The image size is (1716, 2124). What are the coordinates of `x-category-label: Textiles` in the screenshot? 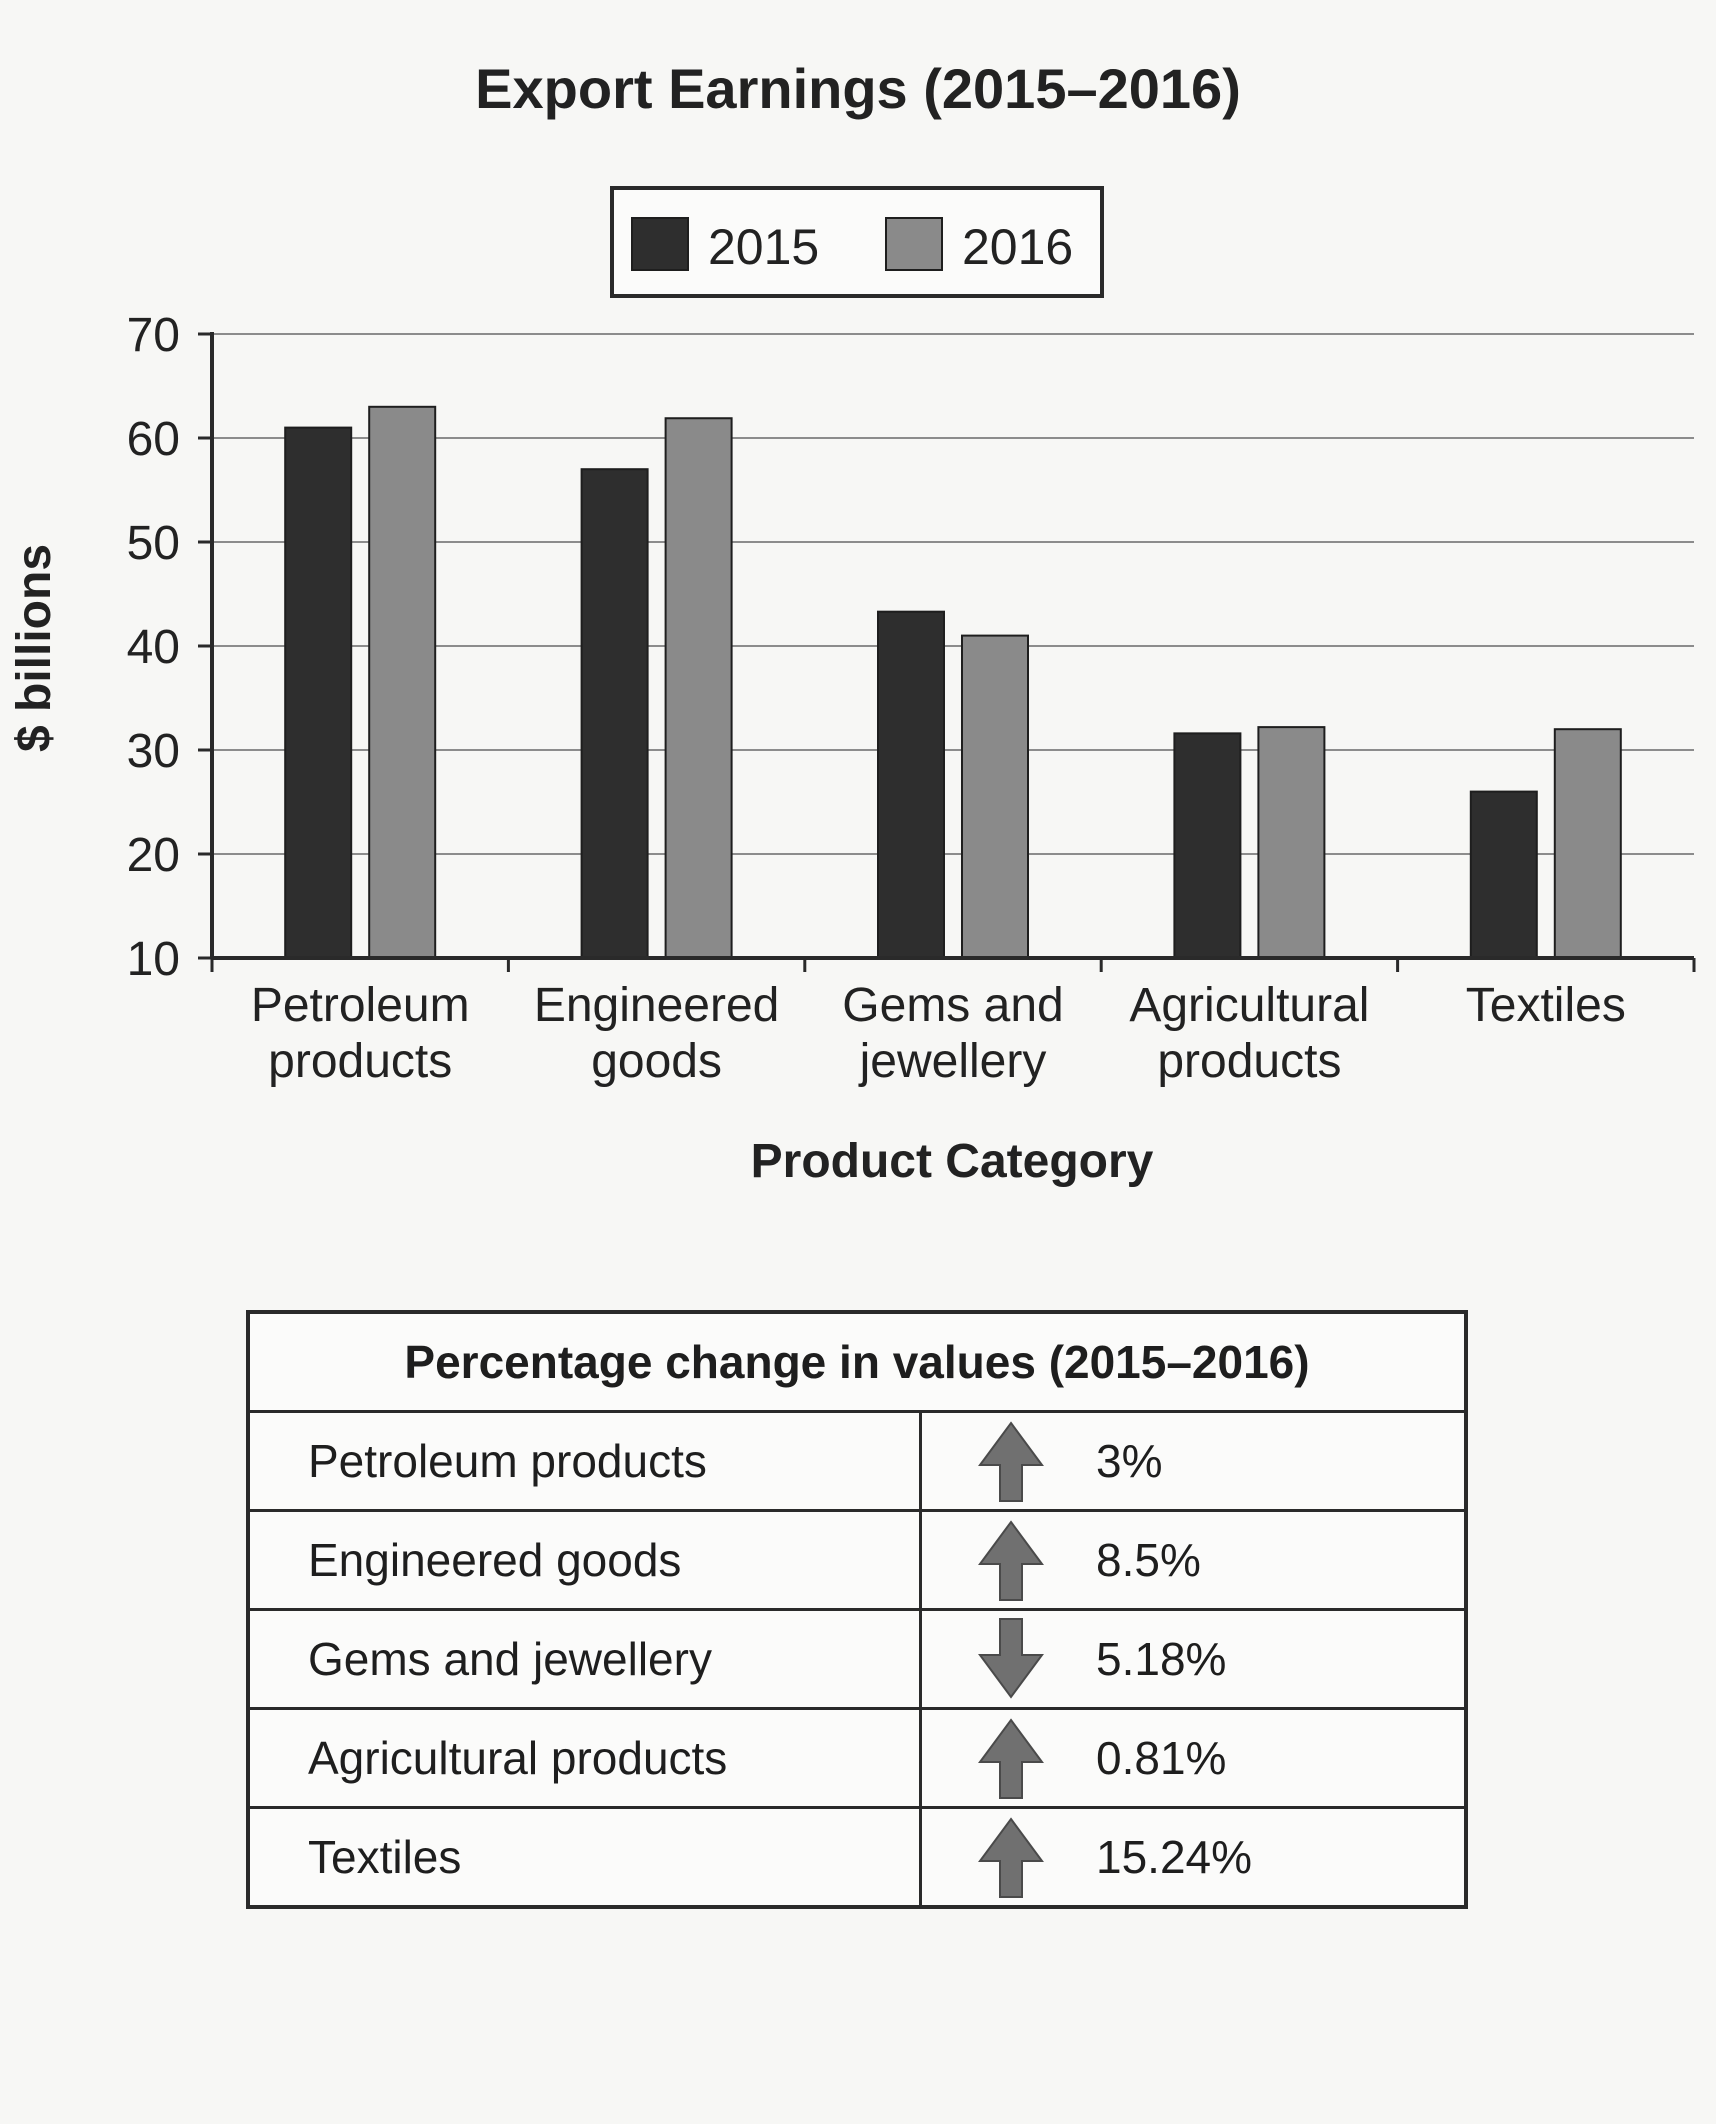 It's located at (1546, 1005).